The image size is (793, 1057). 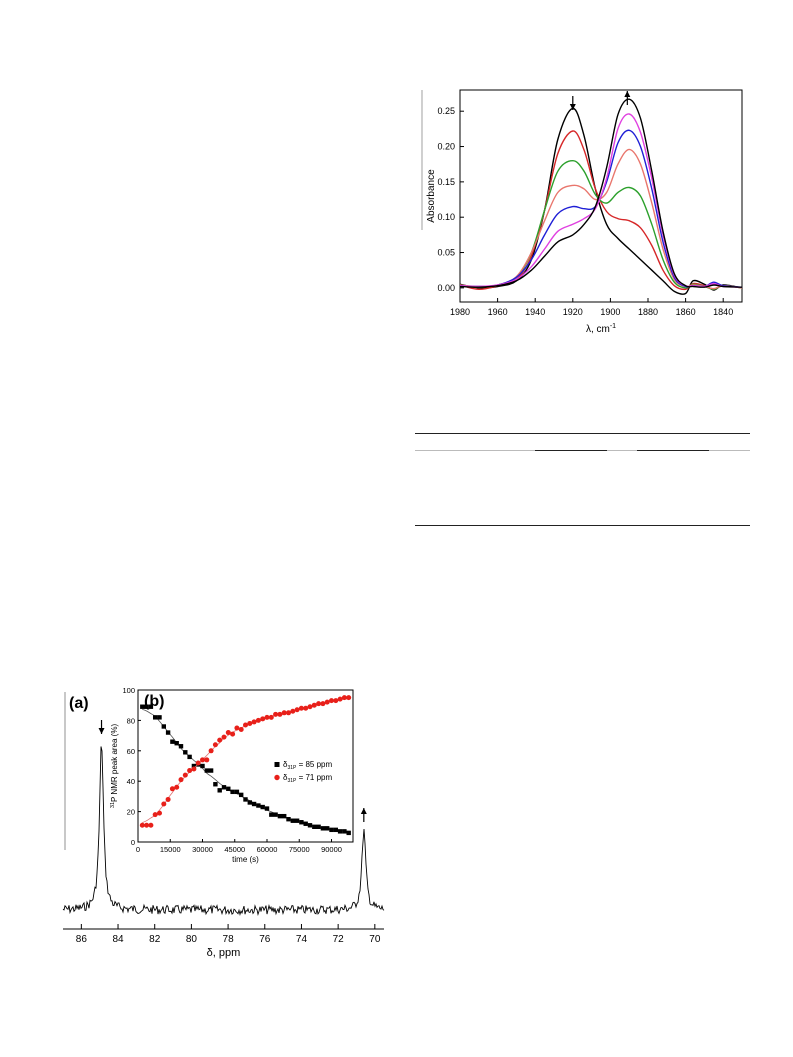 What do you see at coordinates (446, 217) in the screenshot?
I see `ir-y-tick-label: 0.10` at bounding box center [446, 217].